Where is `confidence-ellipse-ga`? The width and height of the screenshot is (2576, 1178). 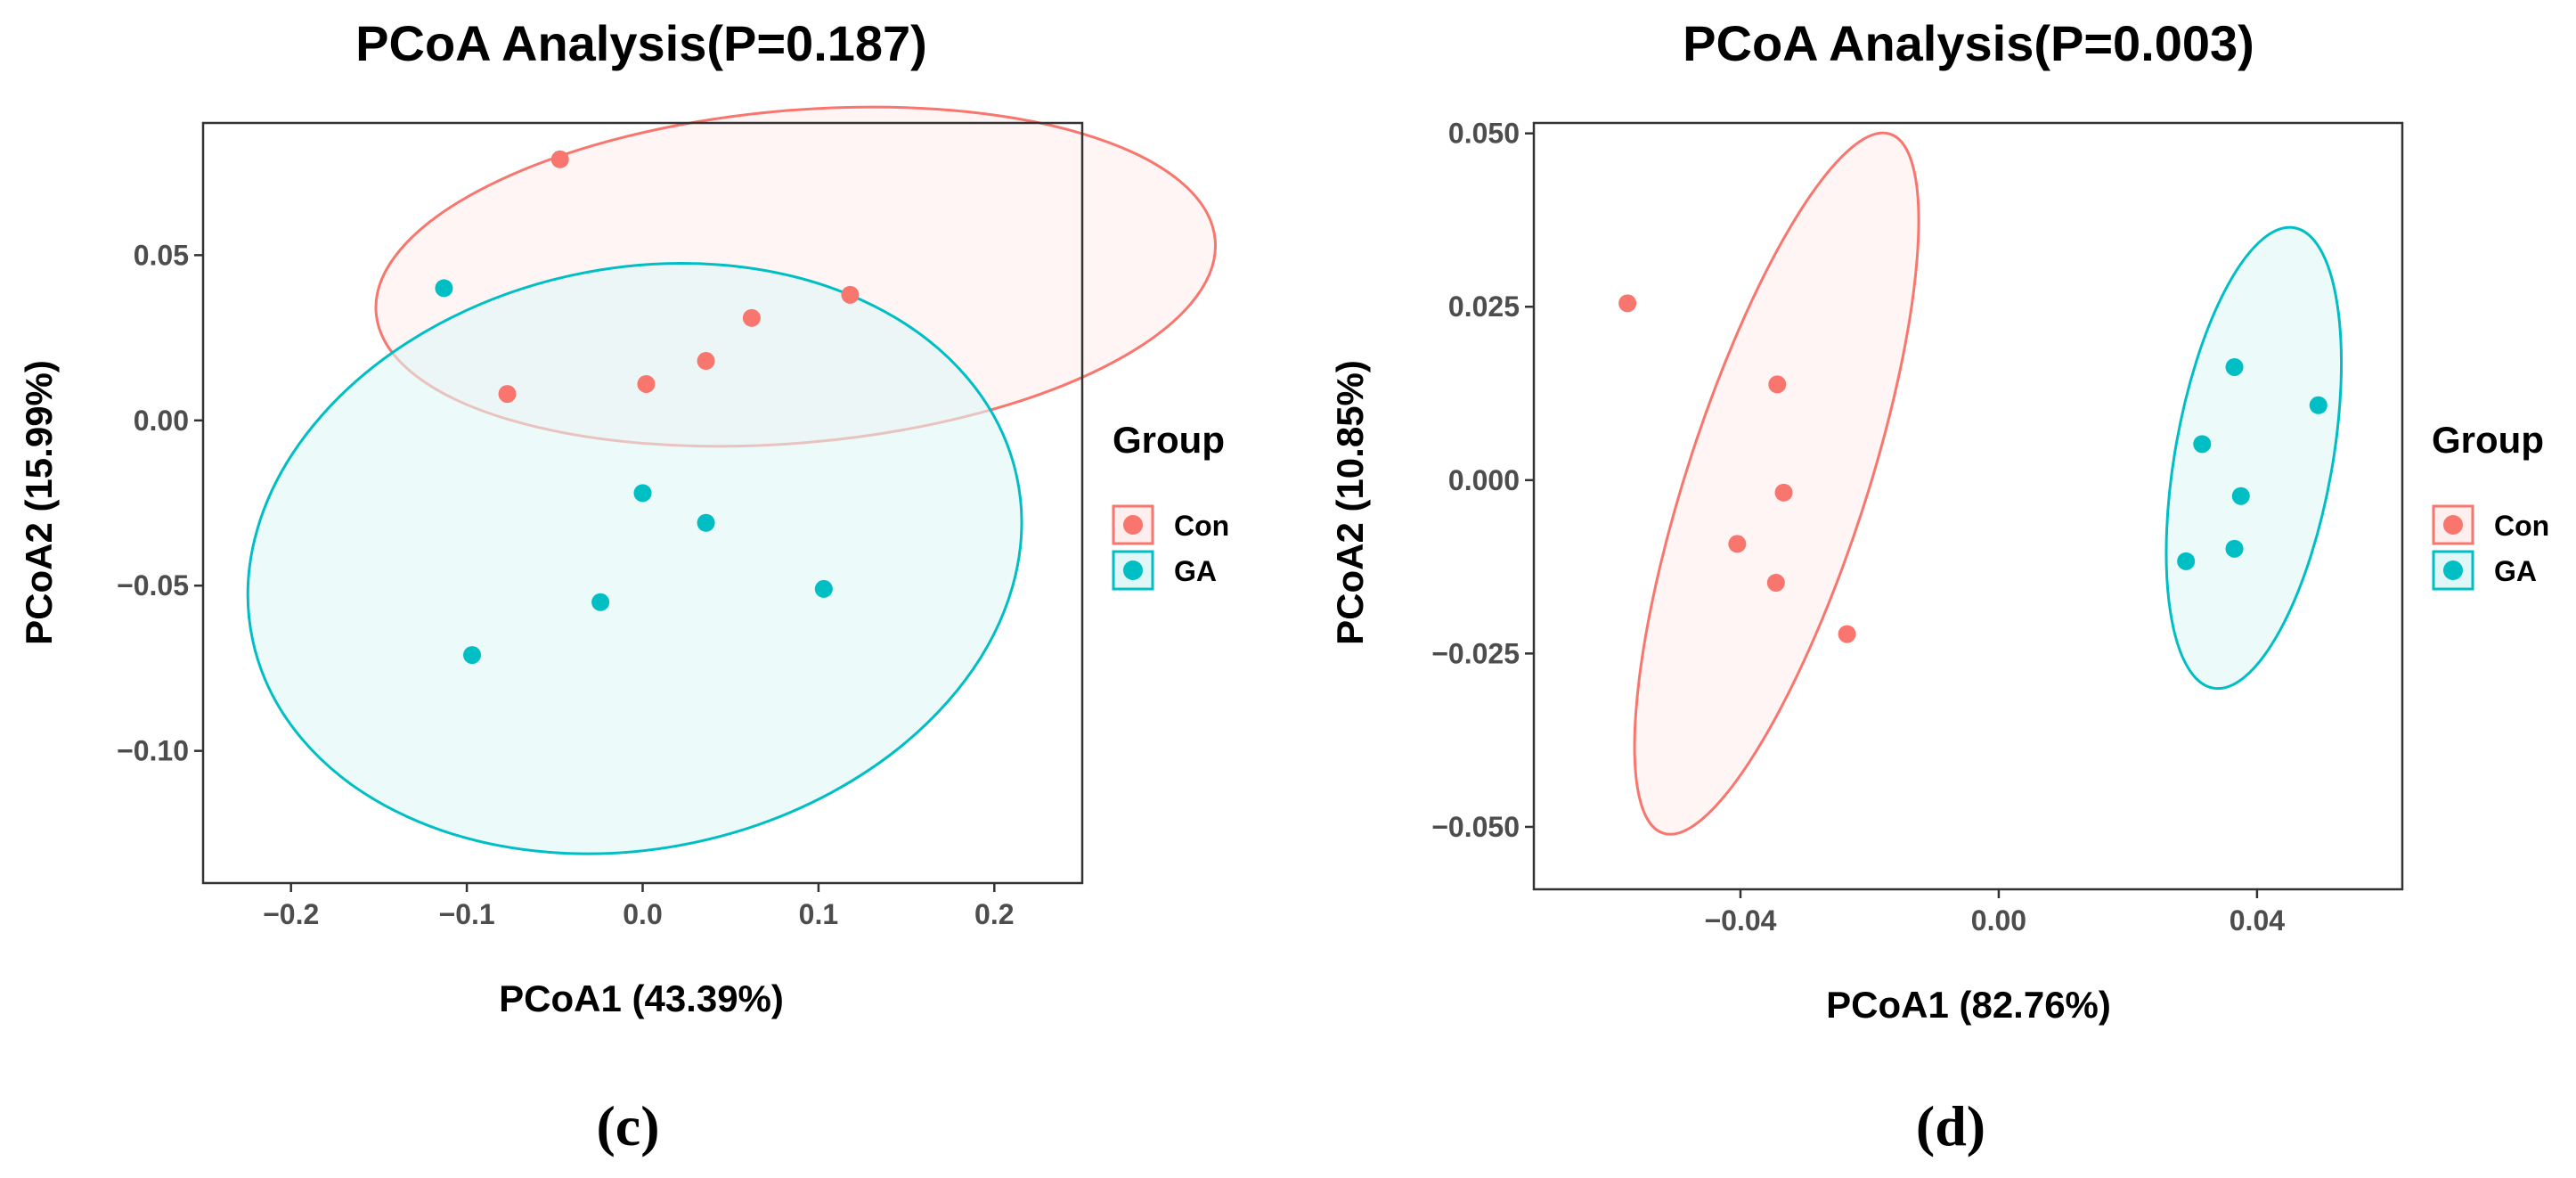 confidence-ellipse-ga is located at coordinates (2254, 458).